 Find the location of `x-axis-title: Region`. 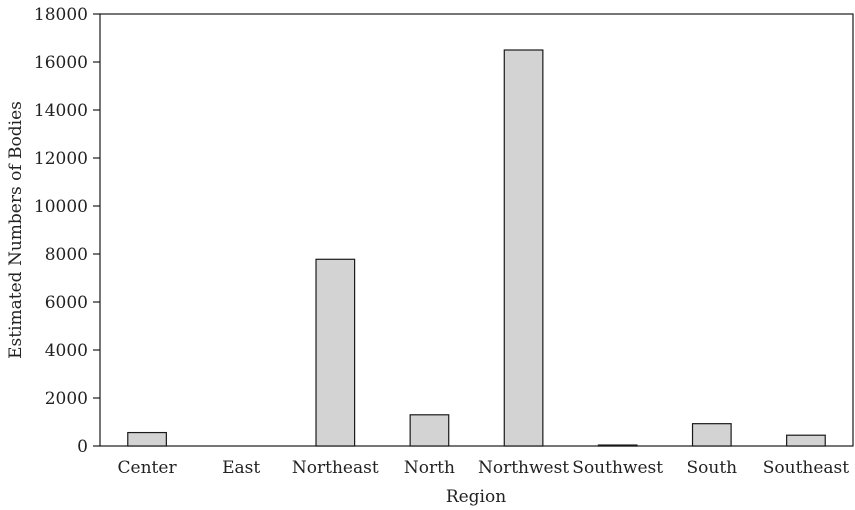

x-axis-title: Region is located at coordinates (476, 497).